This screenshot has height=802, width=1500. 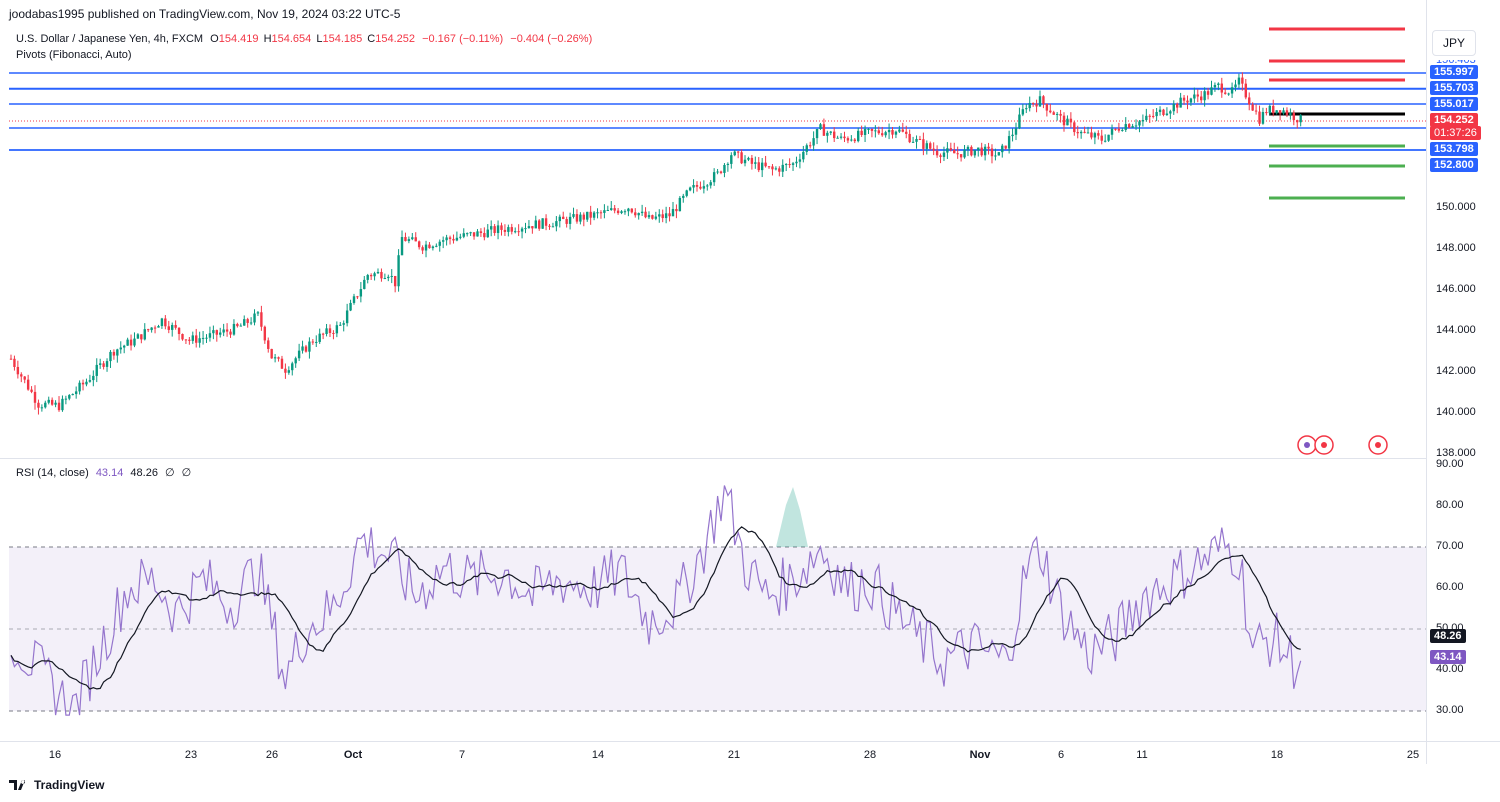 What do you see at coordinates (870, 755) in the screenshot?
I see `time-axis-label: 28` at bounding box center [870, 755].